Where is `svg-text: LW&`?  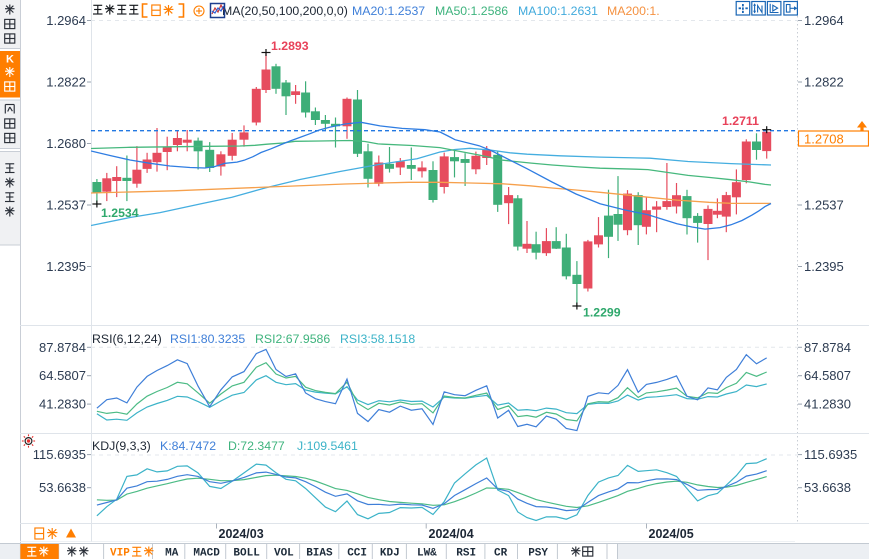 svg-text: LW& is located at coordinates (427, 553).